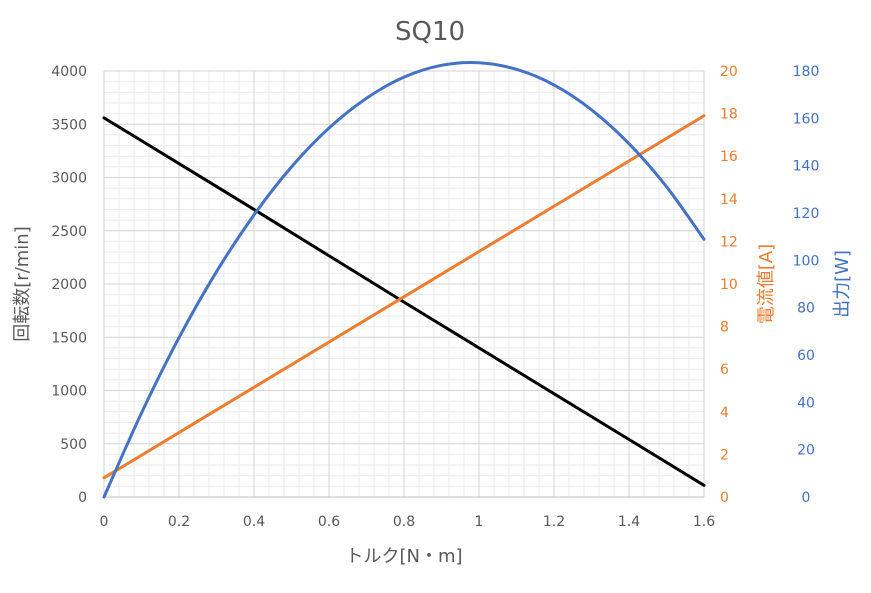 The width and height of the screenshot is (871, 593). Describe the element at coordinates (806, 403) in the screenshot. I see `power-tick-label: 40` at that location.